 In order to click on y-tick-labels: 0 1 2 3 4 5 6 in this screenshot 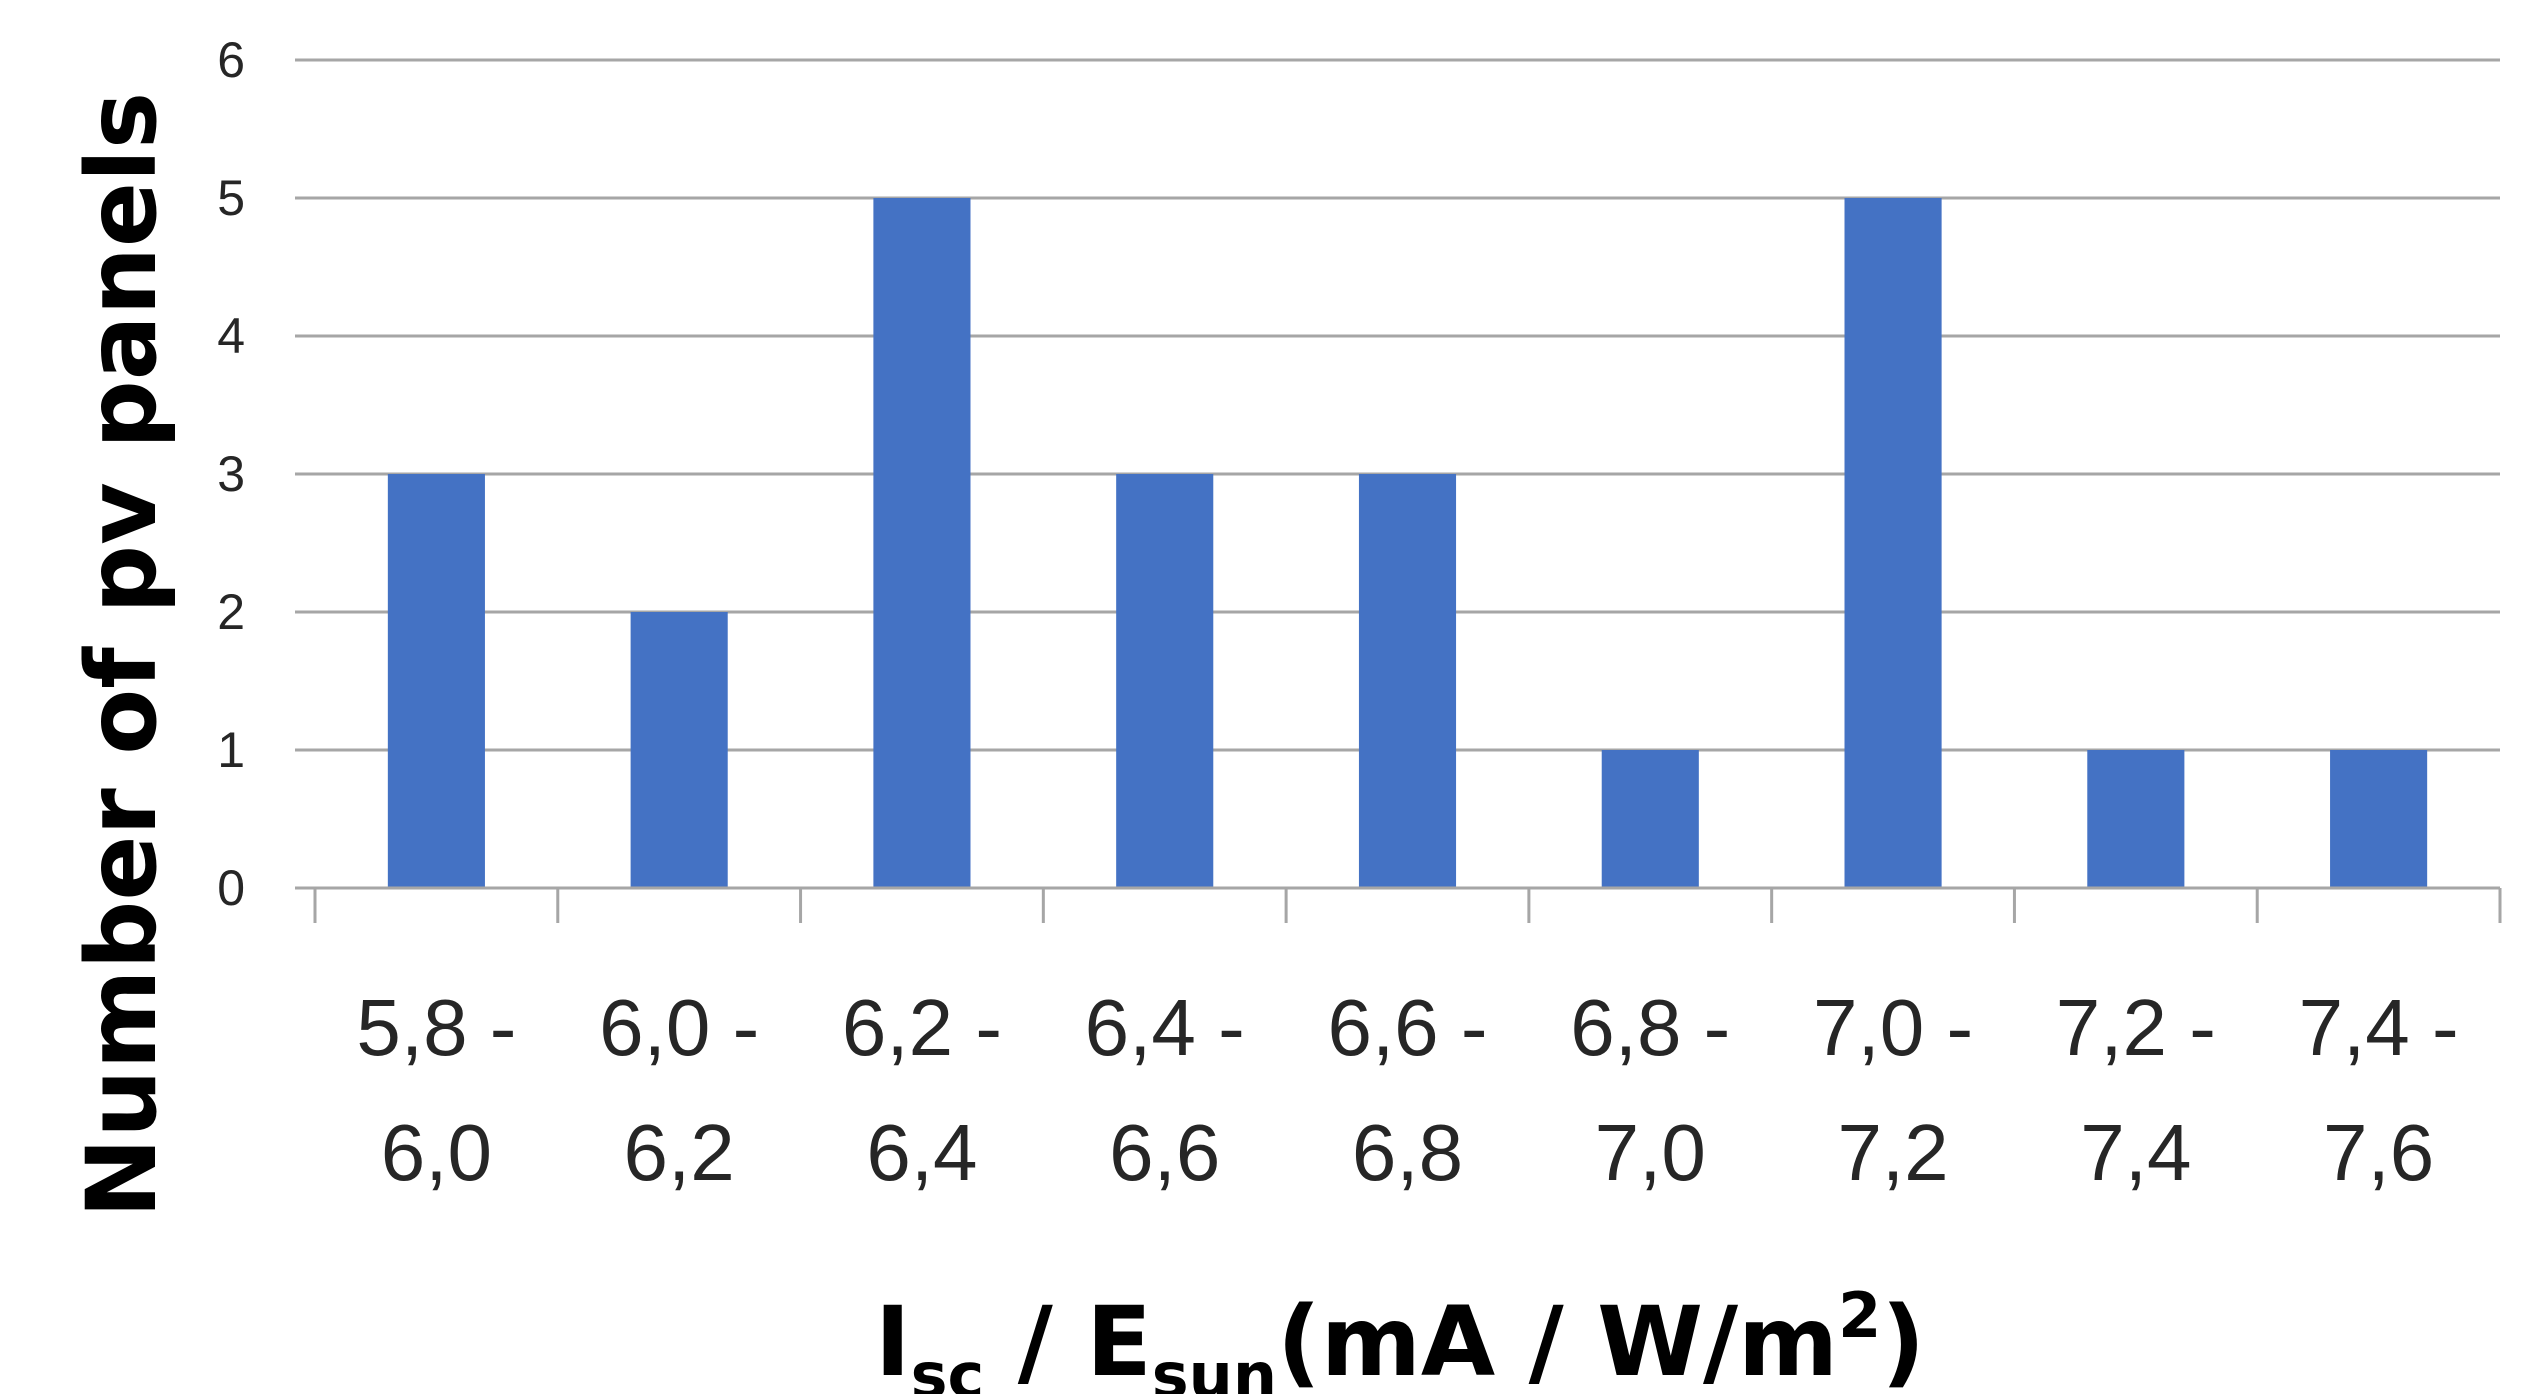, I will do `click(231, 474)`.